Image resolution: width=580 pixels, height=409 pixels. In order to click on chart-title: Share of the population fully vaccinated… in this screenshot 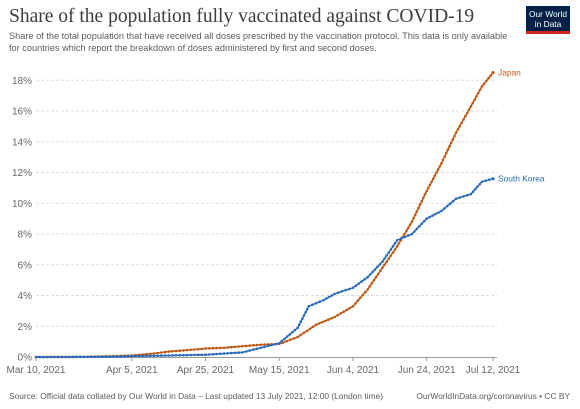, I will do `click(242, 16)`.